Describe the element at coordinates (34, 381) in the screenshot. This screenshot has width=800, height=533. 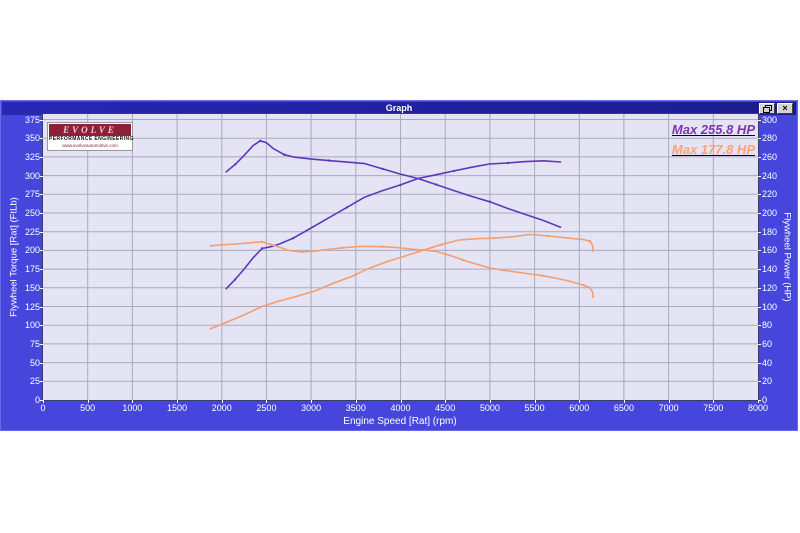
I see `y-left-tick-label: 25` at that location.